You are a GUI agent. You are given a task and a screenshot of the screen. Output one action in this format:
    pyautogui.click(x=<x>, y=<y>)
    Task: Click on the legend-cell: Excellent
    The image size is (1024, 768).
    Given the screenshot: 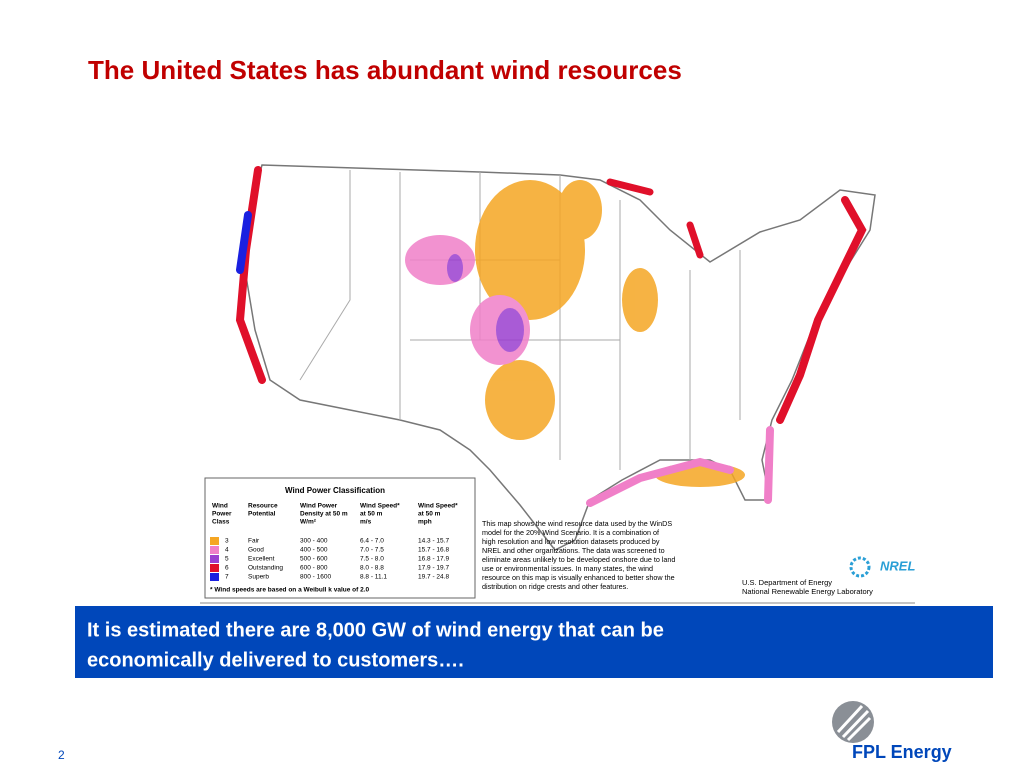 What is the action you would take?
    pyautogui.click(x=261, y=559)
    